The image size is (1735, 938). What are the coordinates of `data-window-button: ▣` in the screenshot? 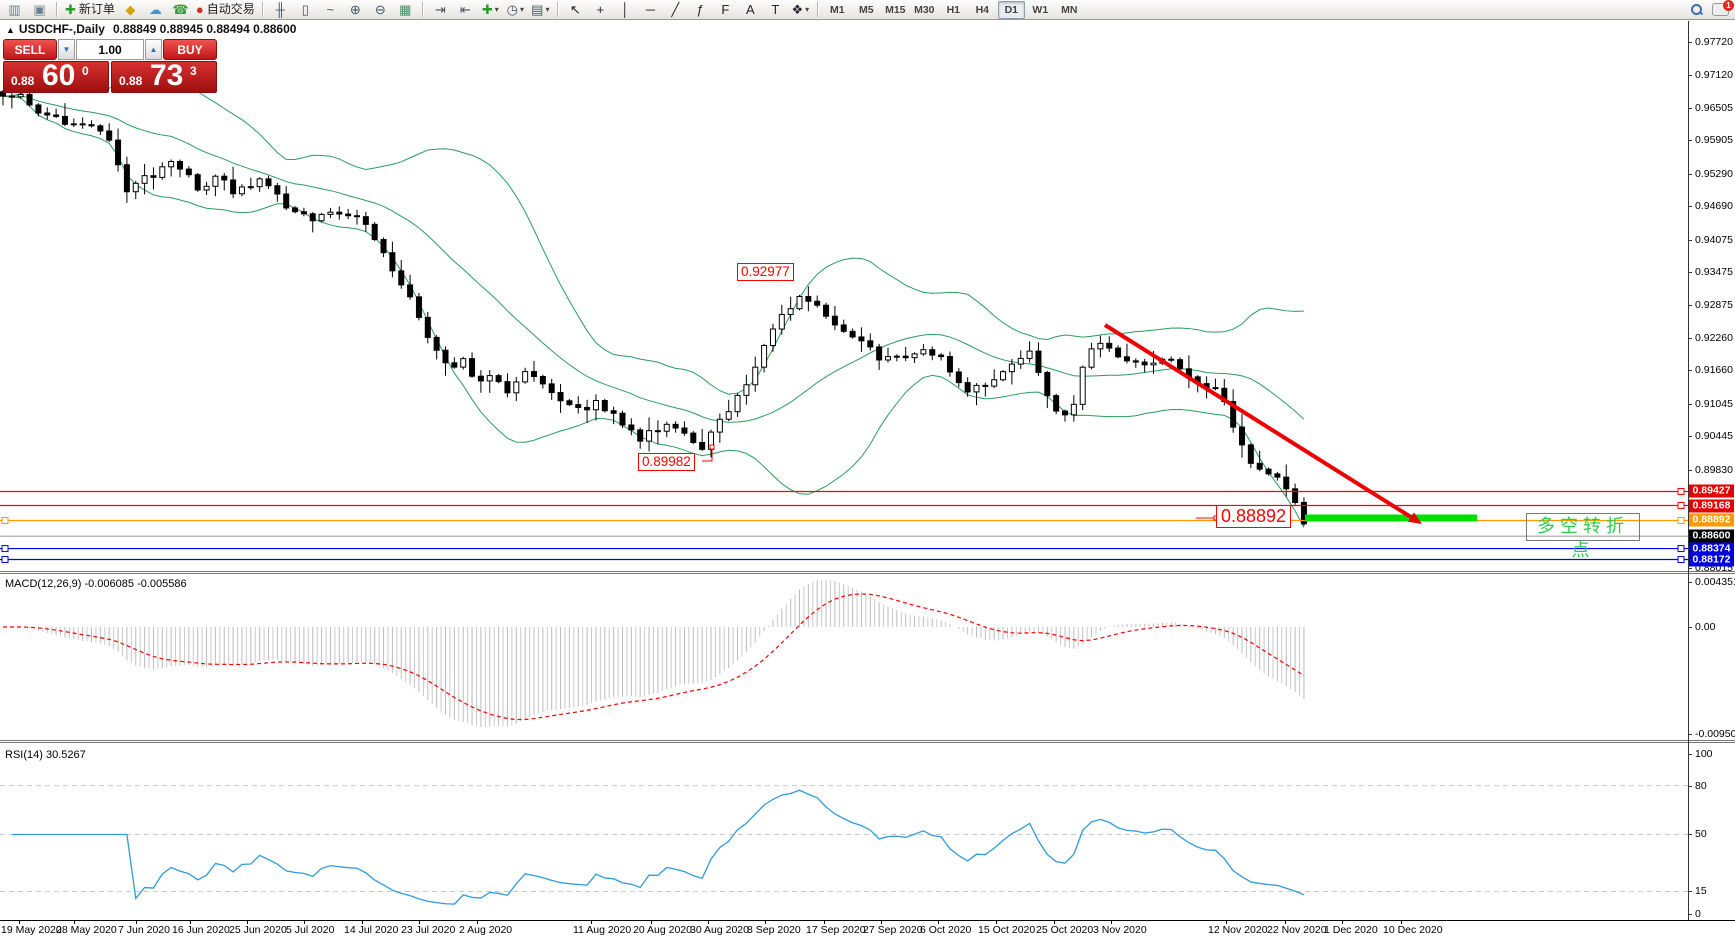 It's located at (39, 9).